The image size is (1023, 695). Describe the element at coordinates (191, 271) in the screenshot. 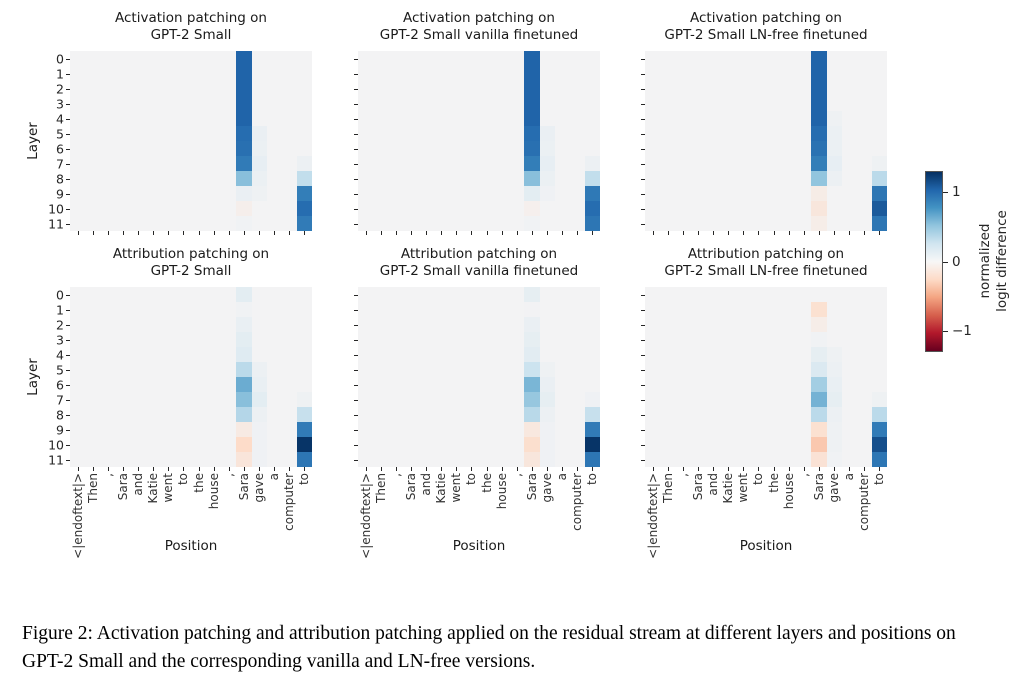

I see `panel-title-line2: GPT-2 Small` at that location.